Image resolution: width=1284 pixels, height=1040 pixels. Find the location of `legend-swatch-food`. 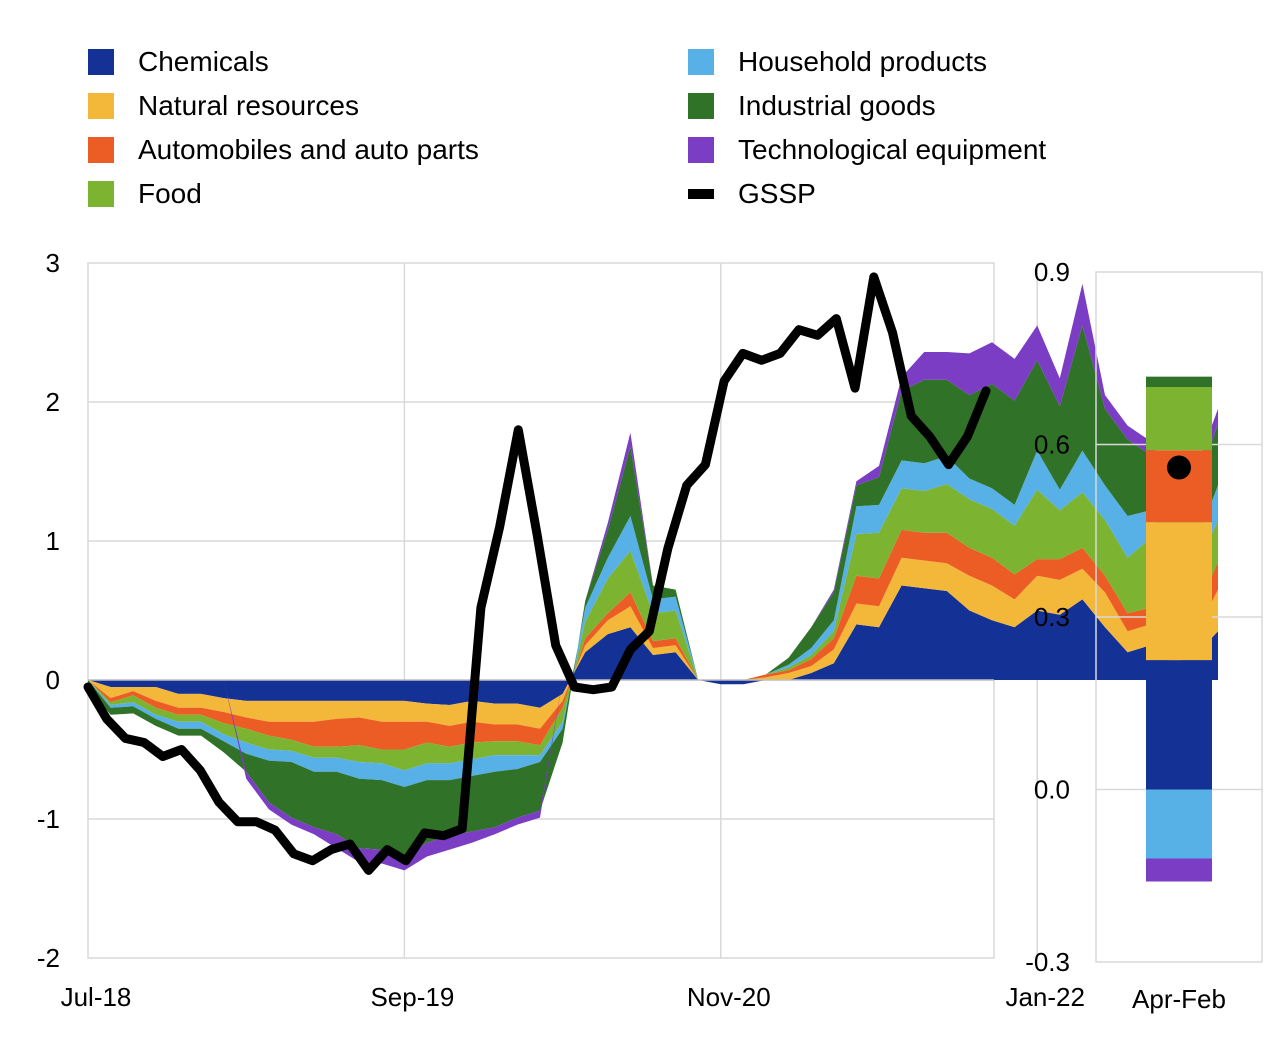

legend-swatch-food is located at coordinates (101, 194).